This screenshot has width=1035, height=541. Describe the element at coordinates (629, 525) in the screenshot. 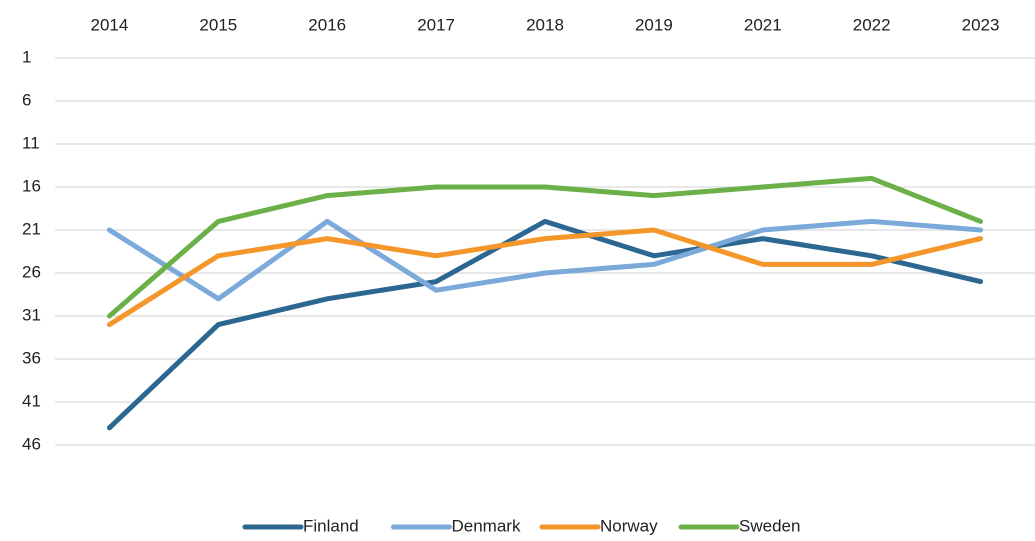

I see `legend-label: Norway` at that location.